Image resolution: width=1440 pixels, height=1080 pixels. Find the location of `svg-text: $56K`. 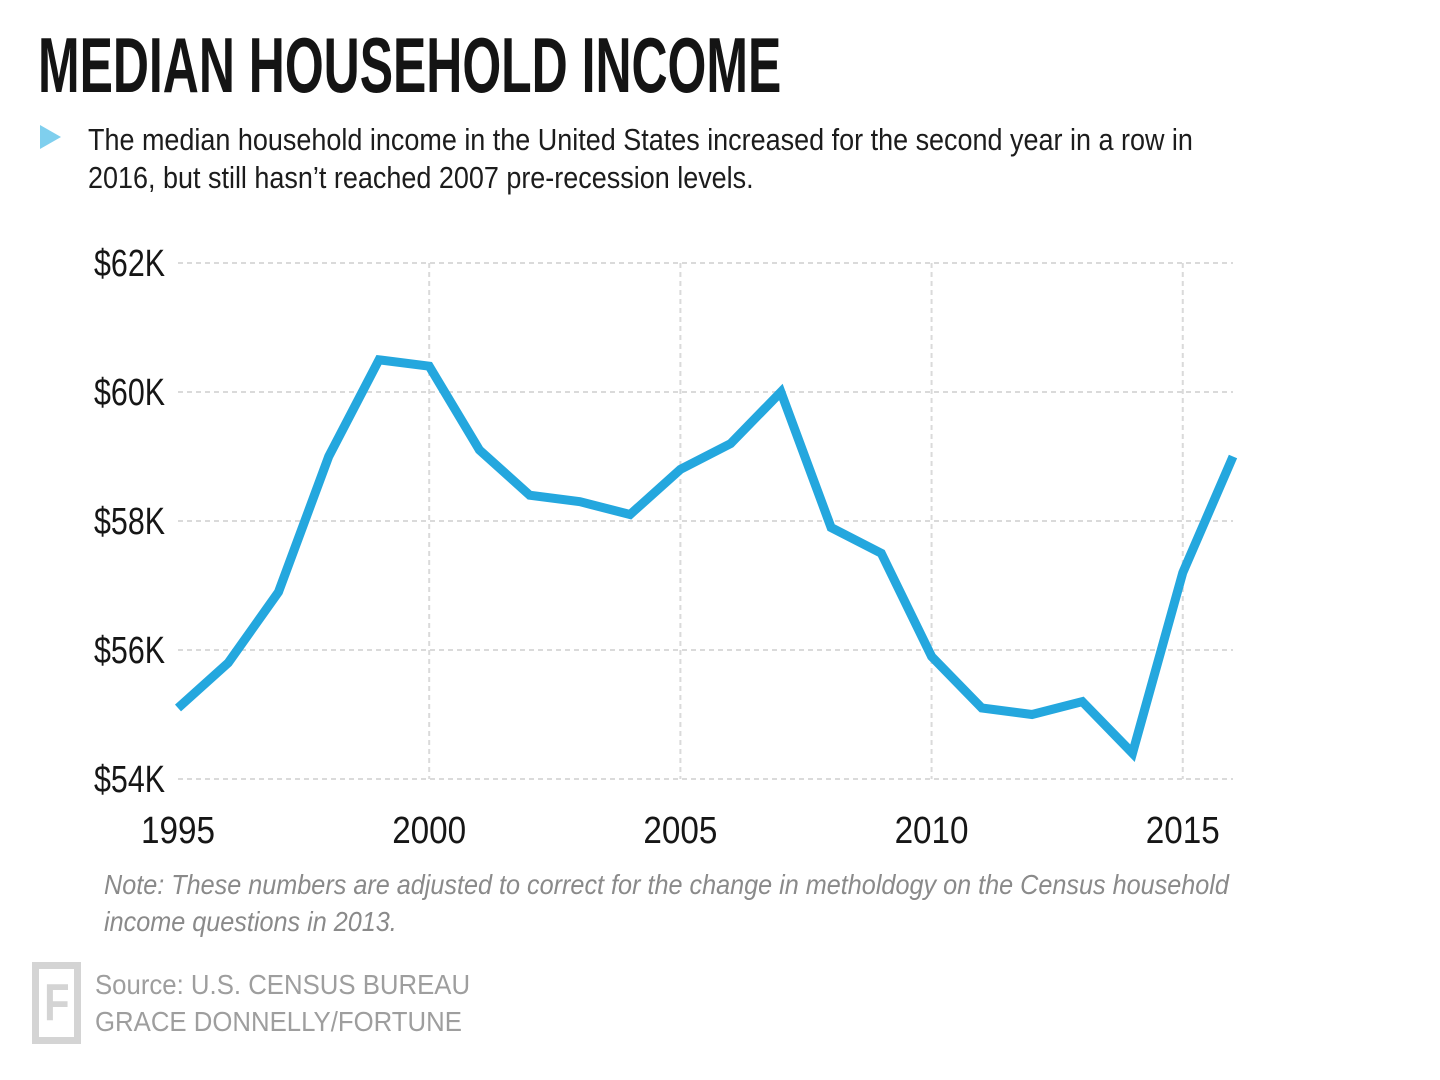

svg-text: $56K is located at coordinates (129, 651).